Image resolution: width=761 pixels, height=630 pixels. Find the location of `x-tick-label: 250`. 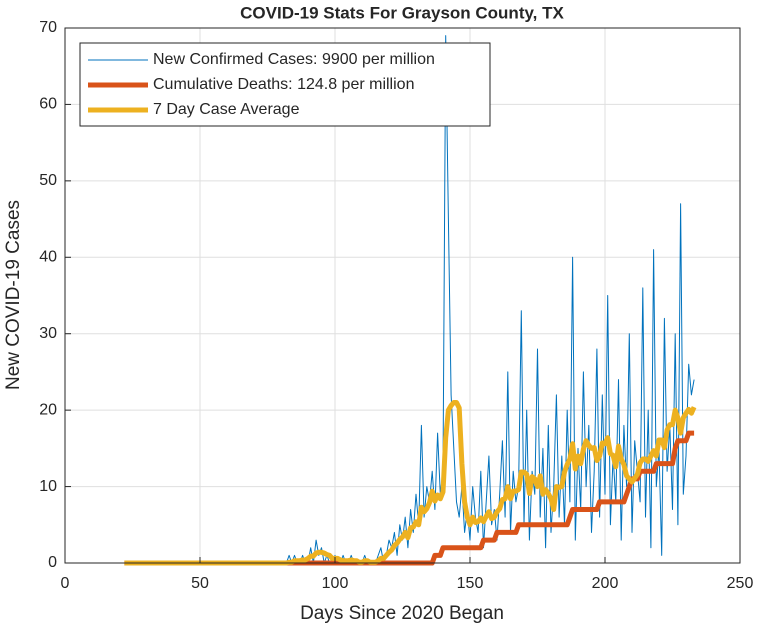

x-tick-label: 250 is located at coordinates (740, 583).